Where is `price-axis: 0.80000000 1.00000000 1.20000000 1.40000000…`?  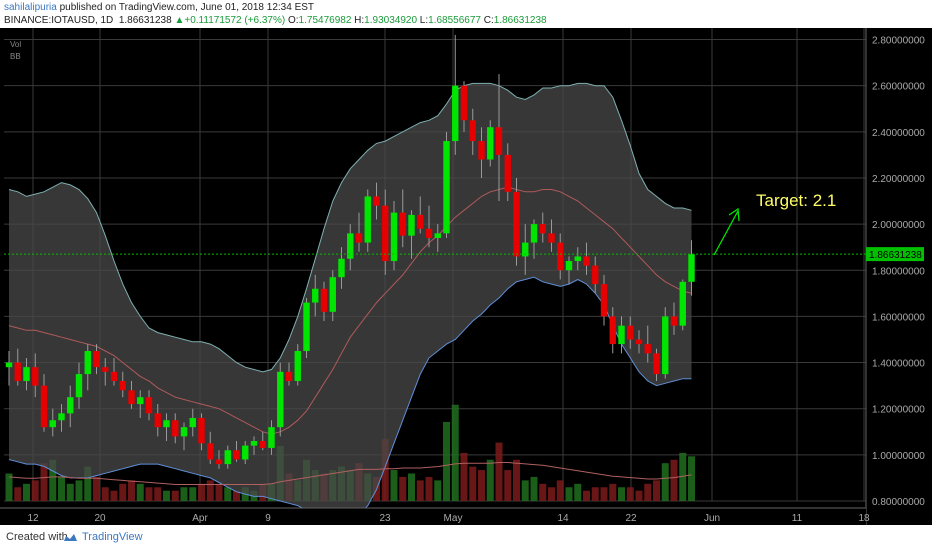 price-axis: 0.80000000 1.00000000 1.20000000 1.40000000… is located at coordinates (898, 276).